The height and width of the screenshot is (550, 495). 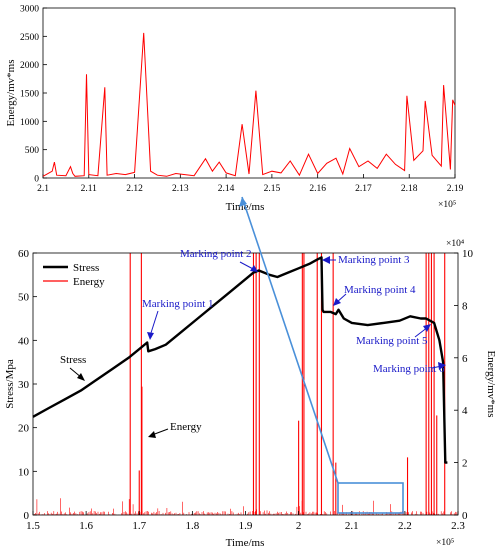 What do you see at coordinates (465, 464) in the screenshot?
I see `main-ytick-right-label: 2` at bounding box center [465, 464].